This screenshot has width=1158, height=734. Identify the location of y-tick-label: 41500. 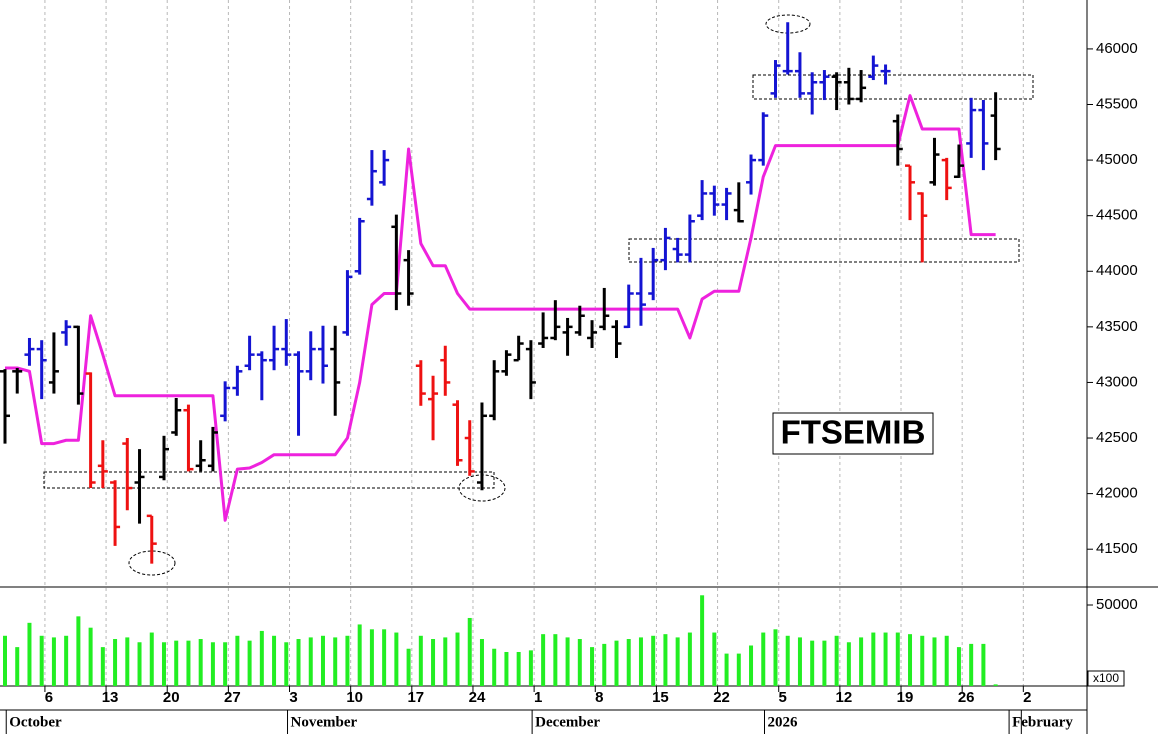
(1117, 548).